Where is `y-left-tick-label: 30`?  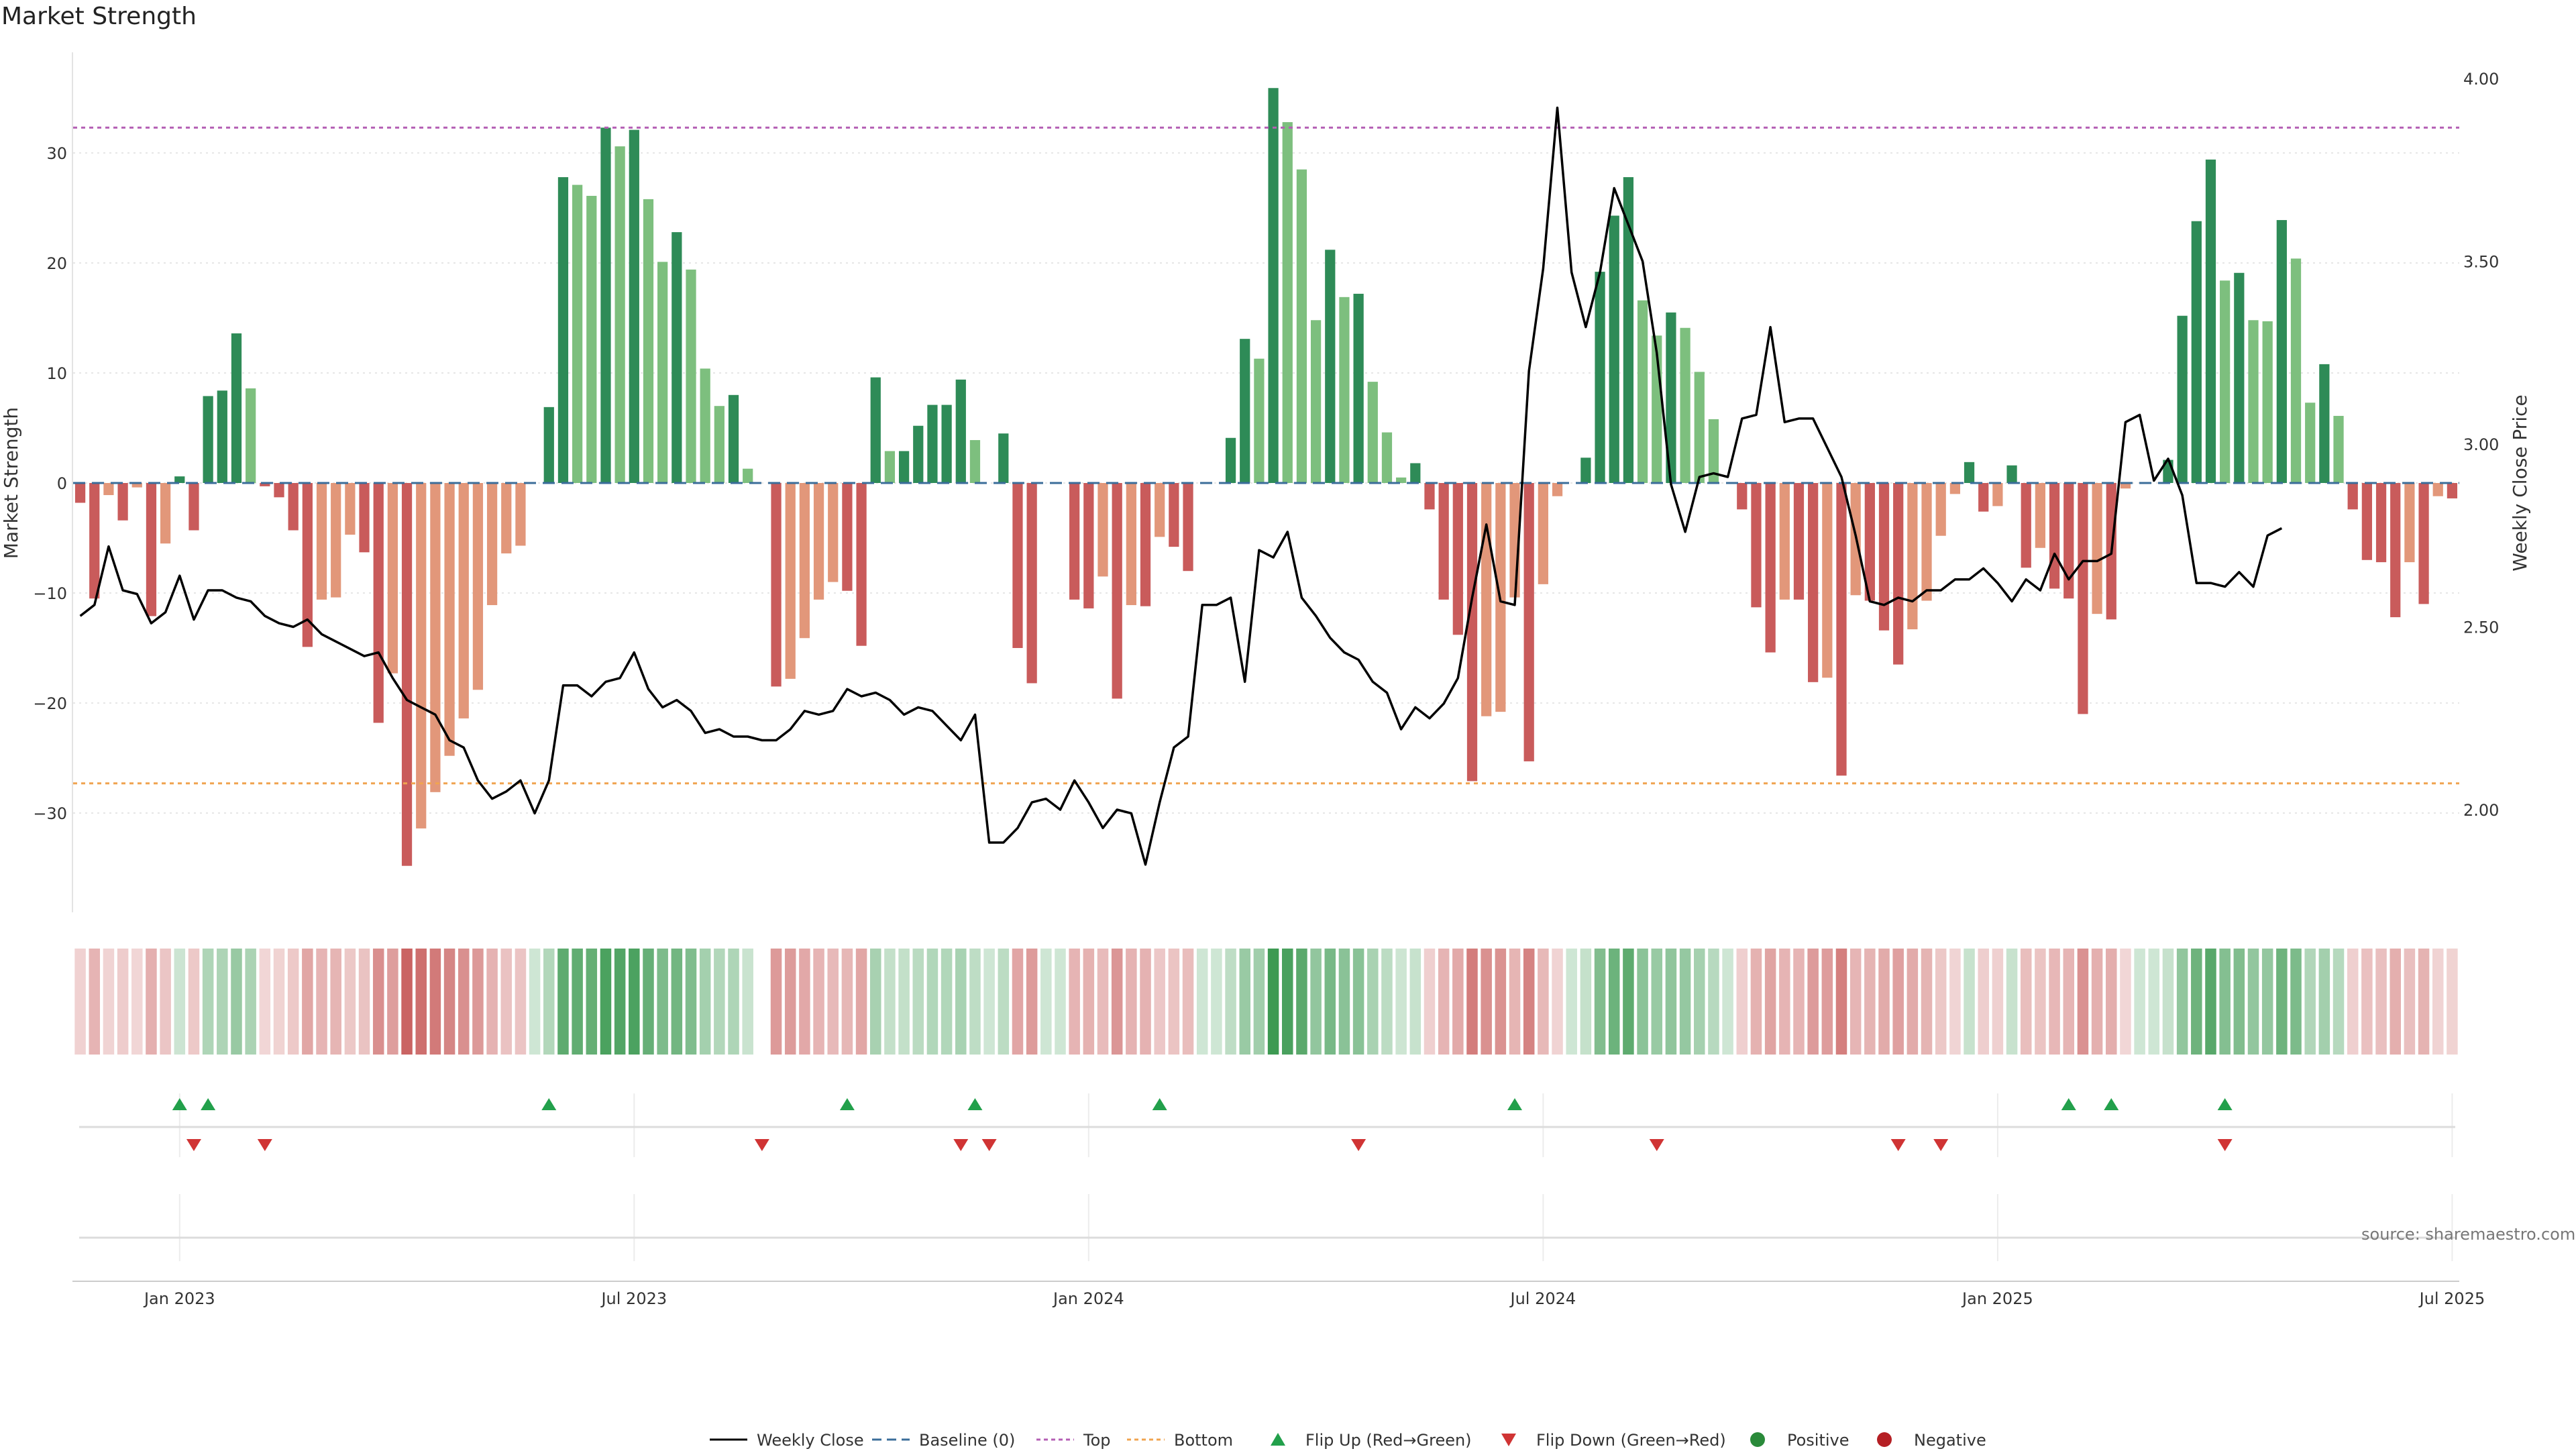 y-left-tick-label: 30 is located at coordinates (56, 154).